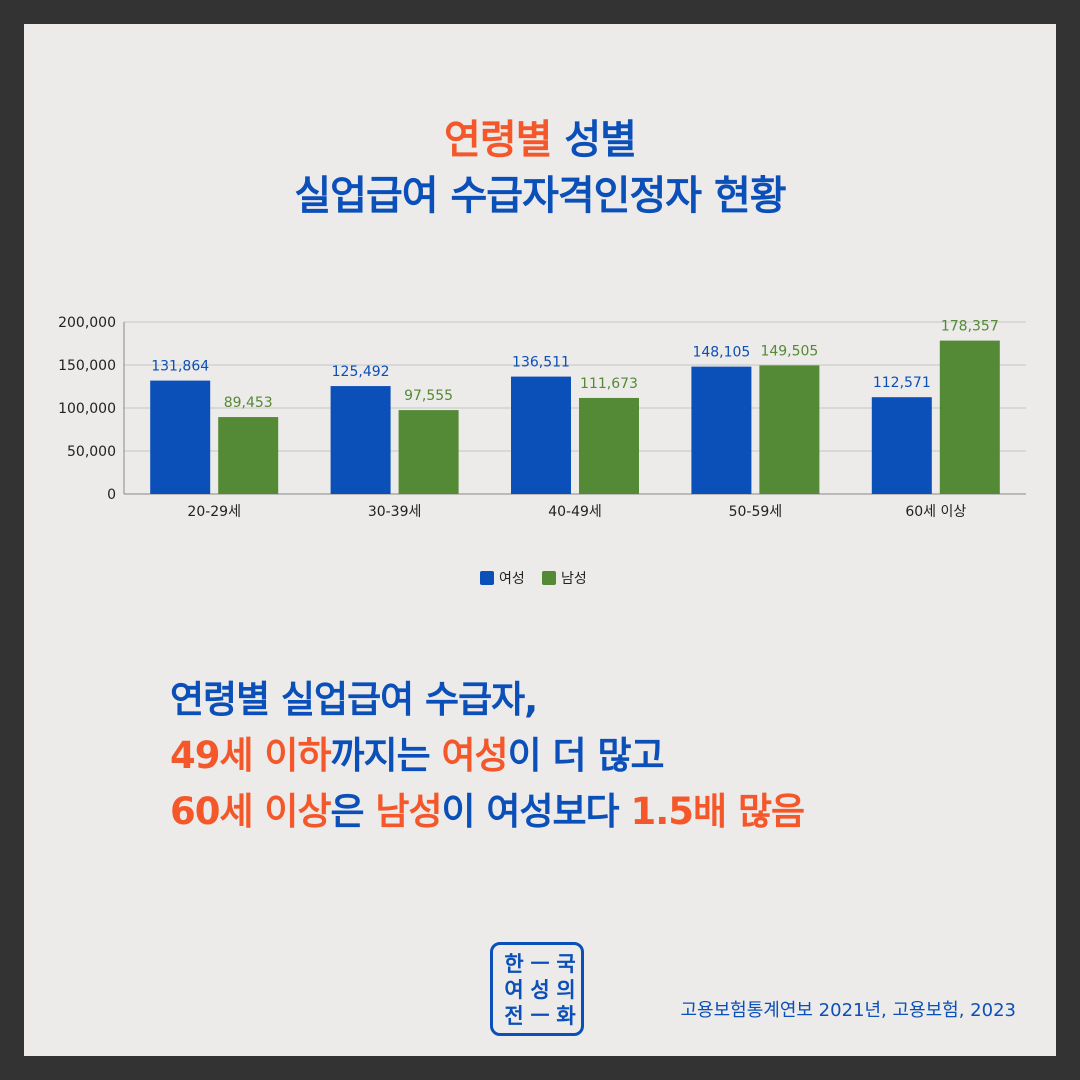 The width and height of the screenshot is (1080, 1080). I want to click on y-tick-label: 100,000, so click(87, 409).